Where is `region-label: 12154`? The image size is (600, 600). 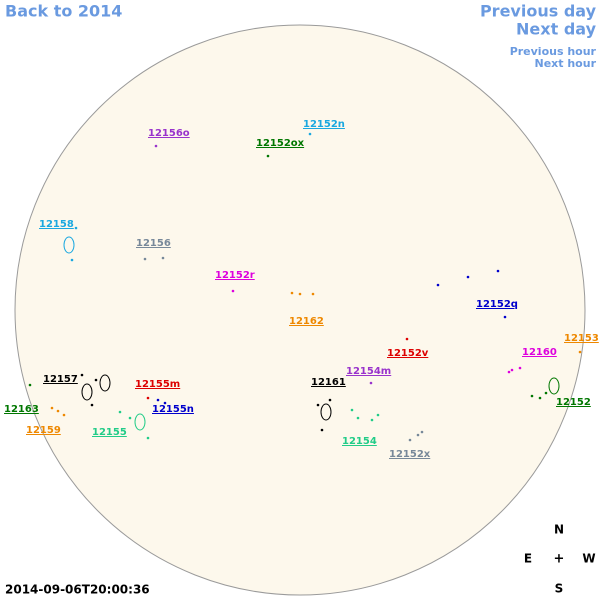 region-label: 12154 is located at coordinates (359, 441).